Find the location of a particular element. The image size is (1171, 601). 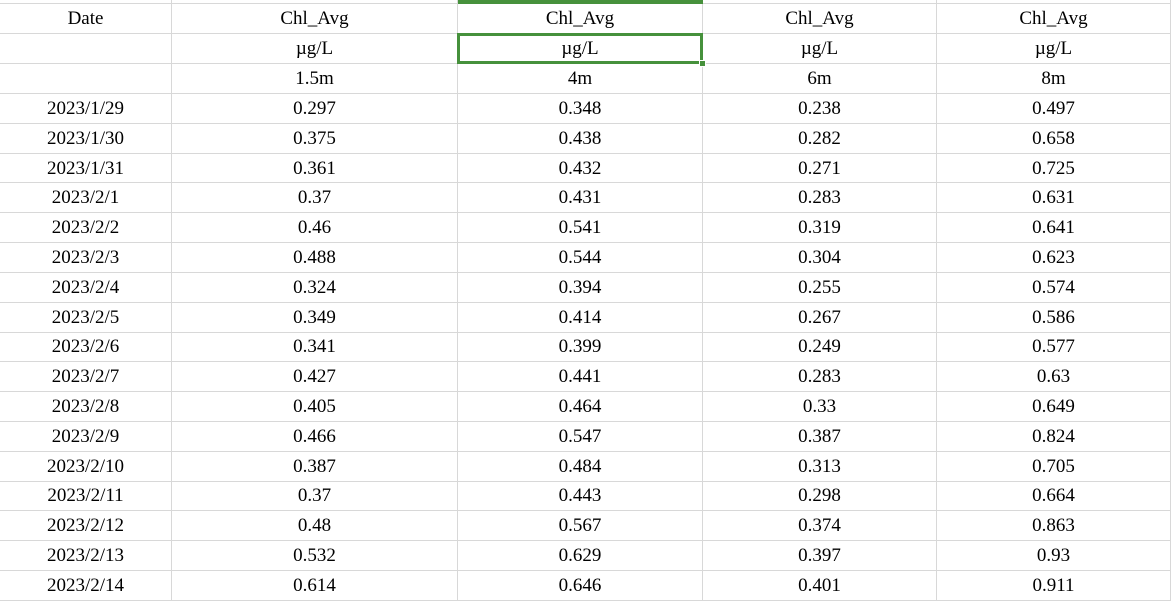

date-cell: 2023/1/31 is located at coordinates (86, 168).